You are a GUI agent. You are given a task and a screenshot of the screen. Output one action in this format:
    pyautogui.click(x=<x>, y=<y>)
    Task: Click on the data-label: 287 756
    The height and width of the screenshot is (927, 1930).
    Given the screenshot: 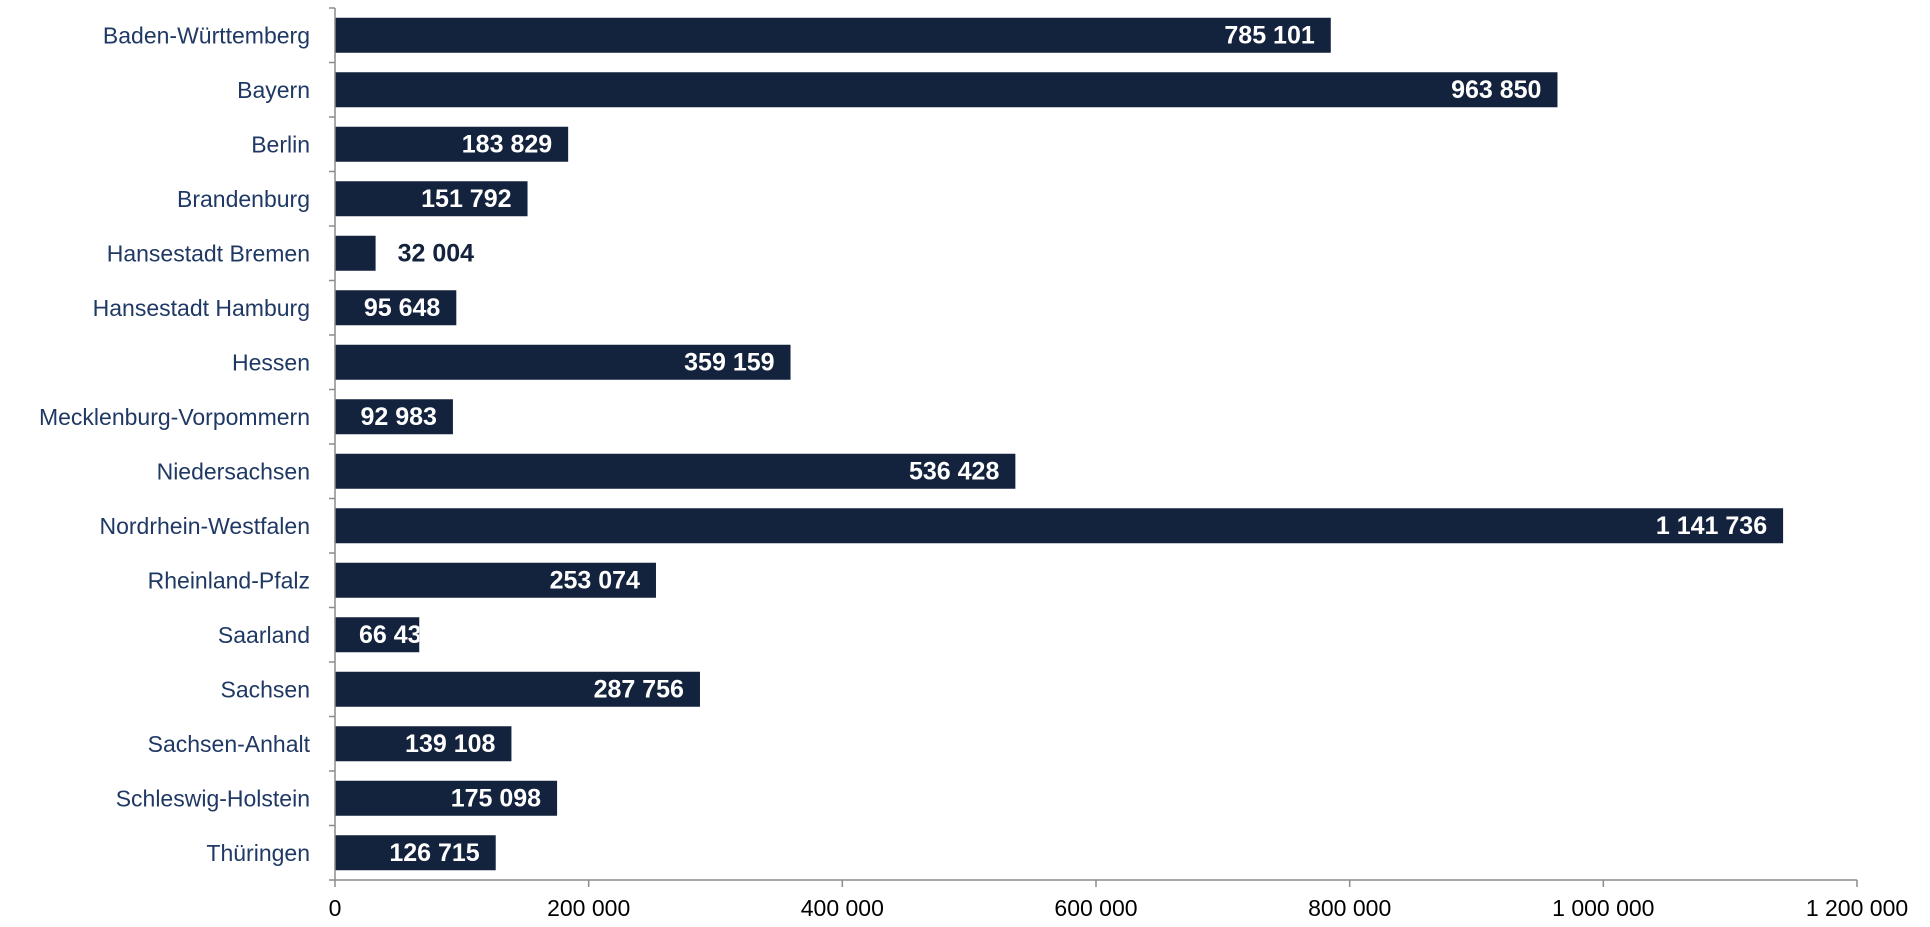 What is the action you would take?
    pyautogui.click(x=639, y=689)
    